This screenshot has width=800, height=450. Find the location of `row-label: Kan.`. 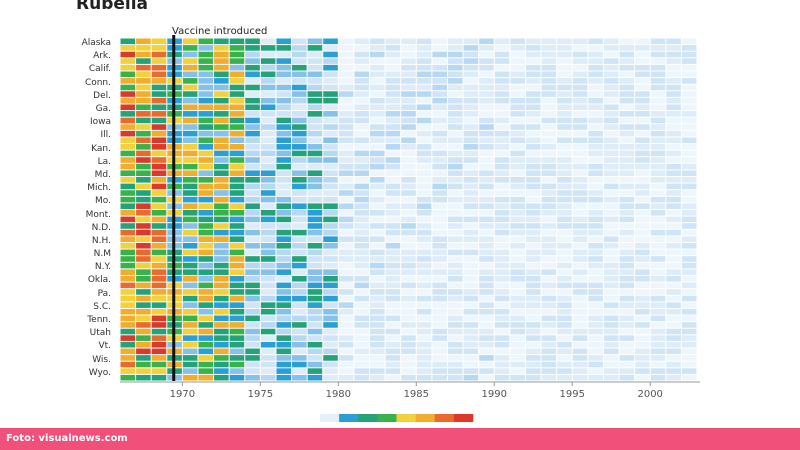

row-label: Kan. is located at coordinates (101, 148).